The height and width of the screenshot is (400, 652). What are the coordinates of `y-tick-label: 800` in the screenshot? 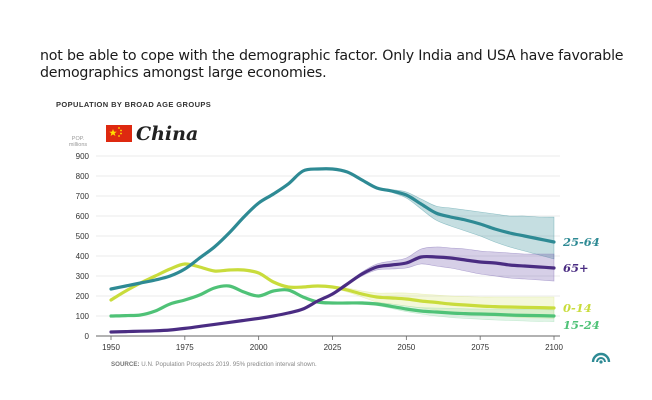 It's located at (83, 176).